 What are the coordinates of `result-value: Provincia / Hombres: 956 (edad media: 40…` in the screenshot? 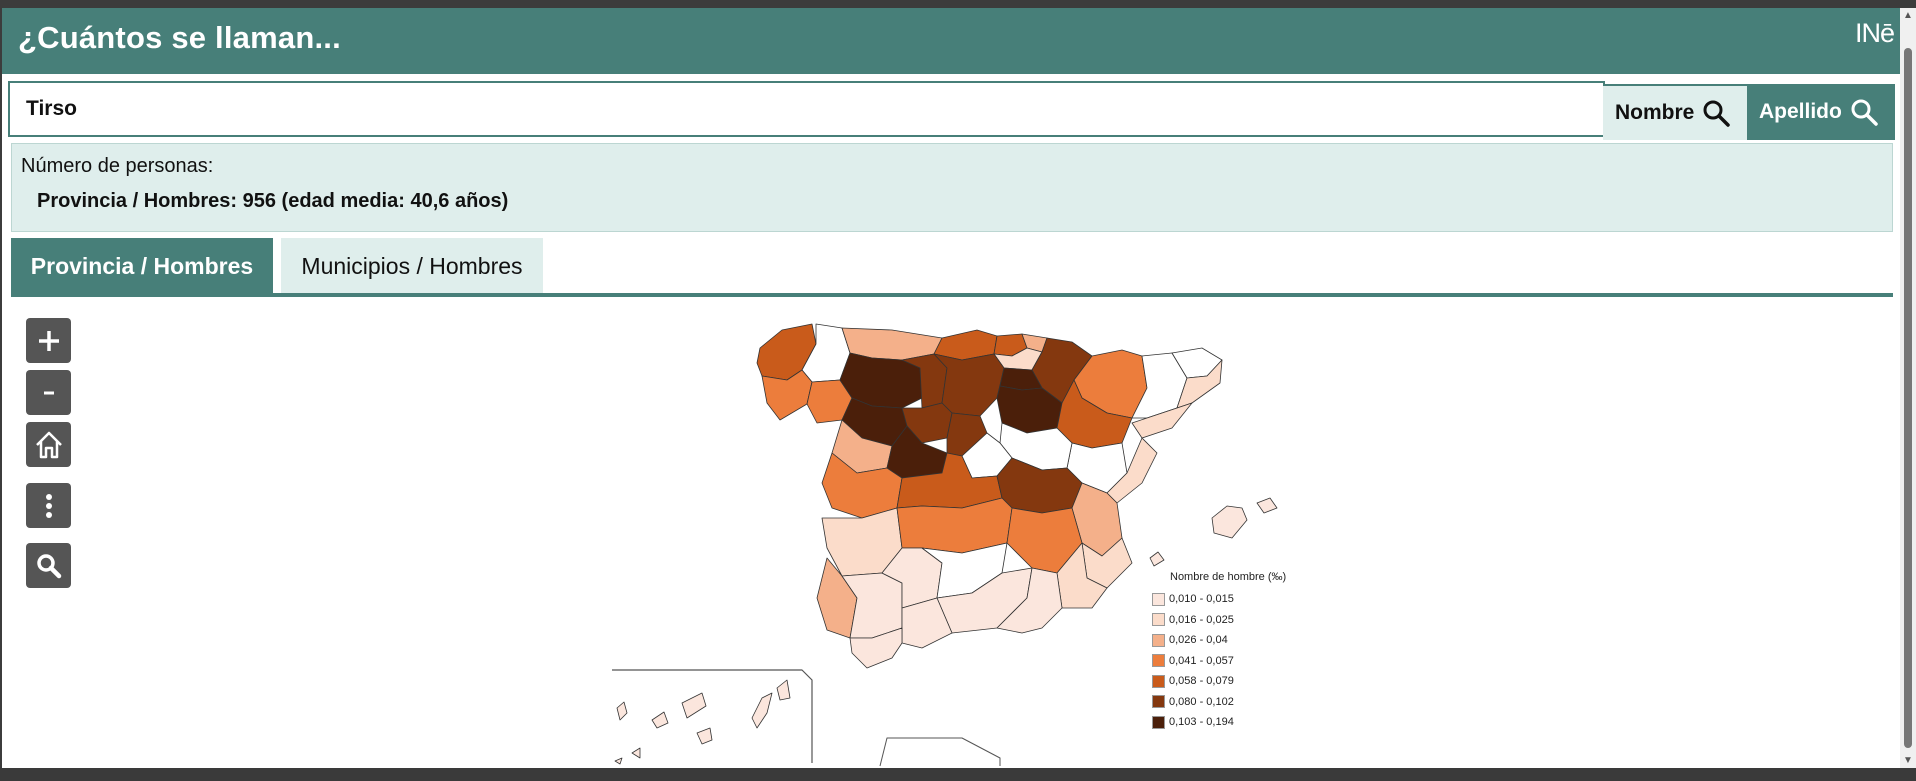 It's located at (273, 201).